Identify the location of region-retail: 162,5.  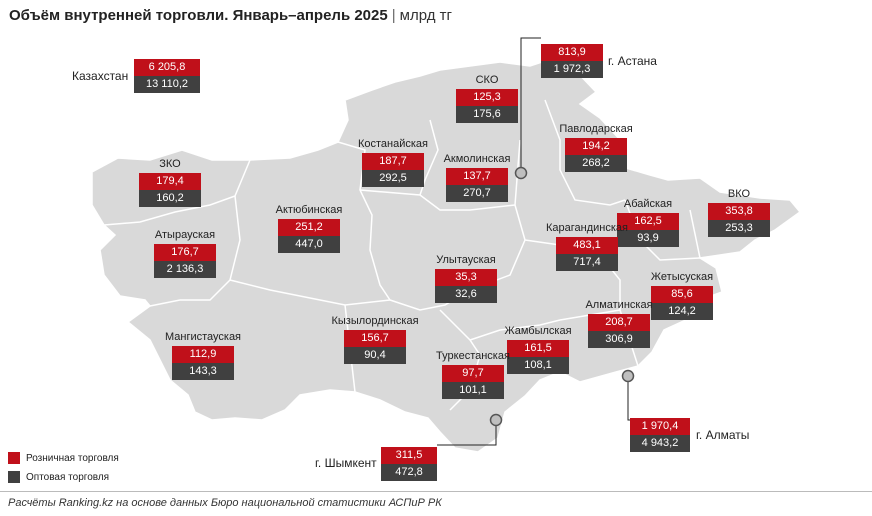
(648, 221).